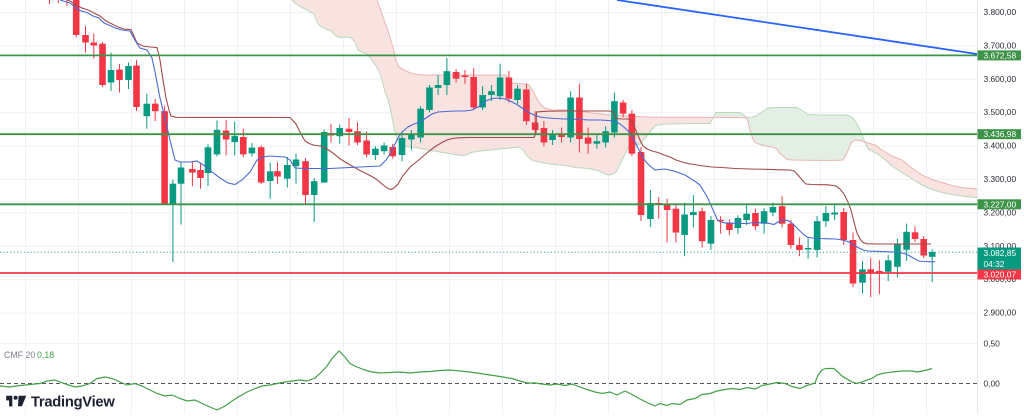 The width and height of the screenshot is (1024, 419). Describe the element at coordinates (1000, 112) in the screenshot. I see `svg-text: 3.500,00` at that location.